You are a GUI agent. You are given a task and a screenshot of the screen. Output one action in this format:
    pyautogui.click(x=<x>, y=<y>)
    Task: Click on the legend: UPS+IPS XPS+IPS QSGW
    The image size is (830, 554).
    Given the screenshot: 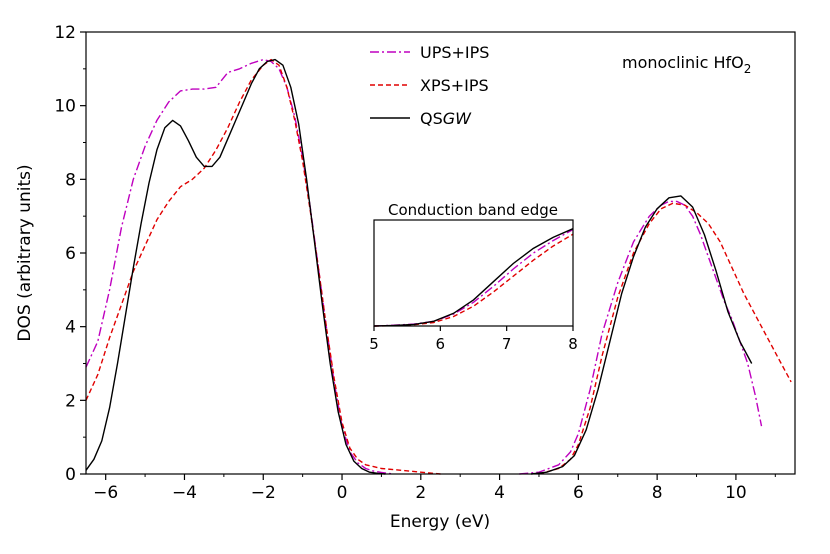 What is the action you would take?
    pyautogui.click(x=429, y=85)
    